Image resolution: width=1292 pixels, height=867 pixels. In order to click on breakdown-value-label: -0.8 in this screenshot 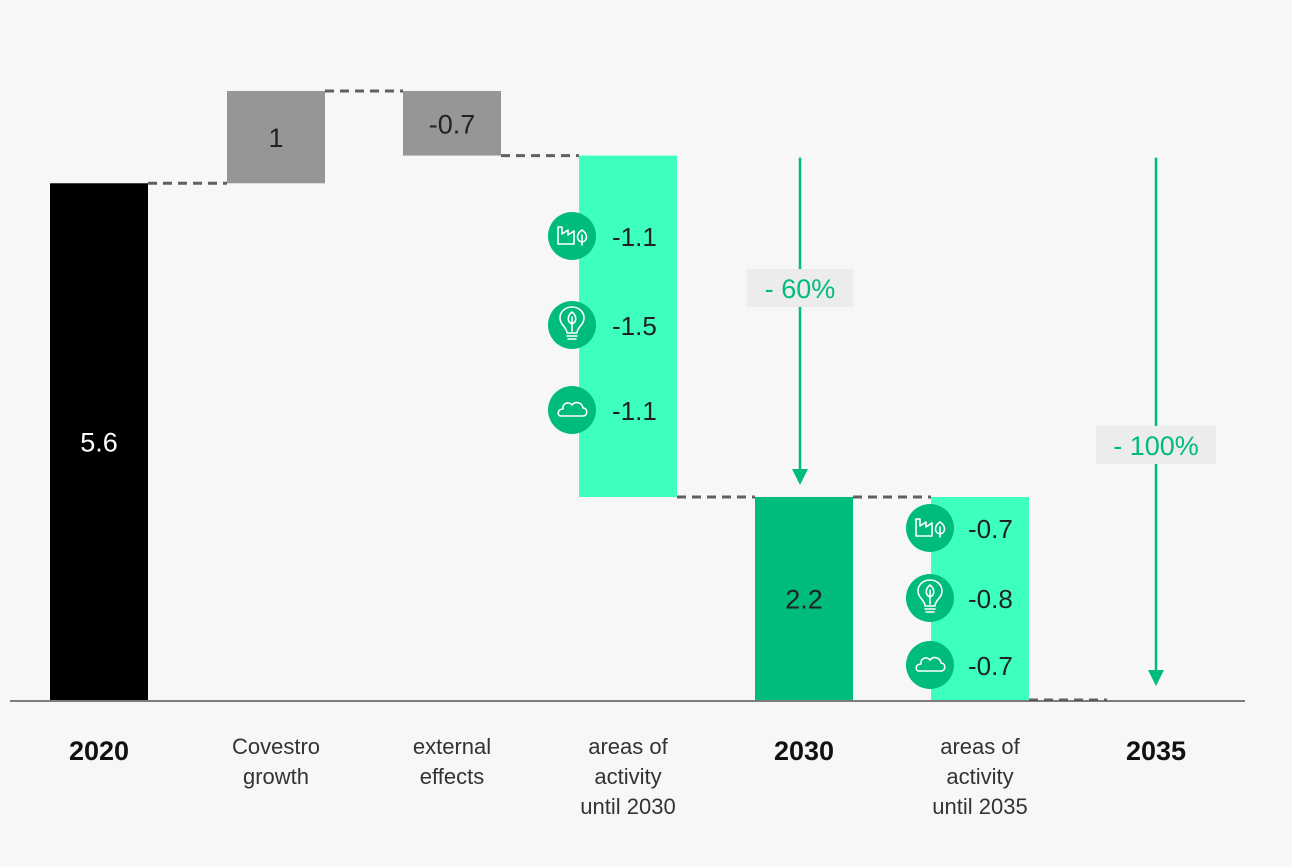, I will do `click(990, 599)`.